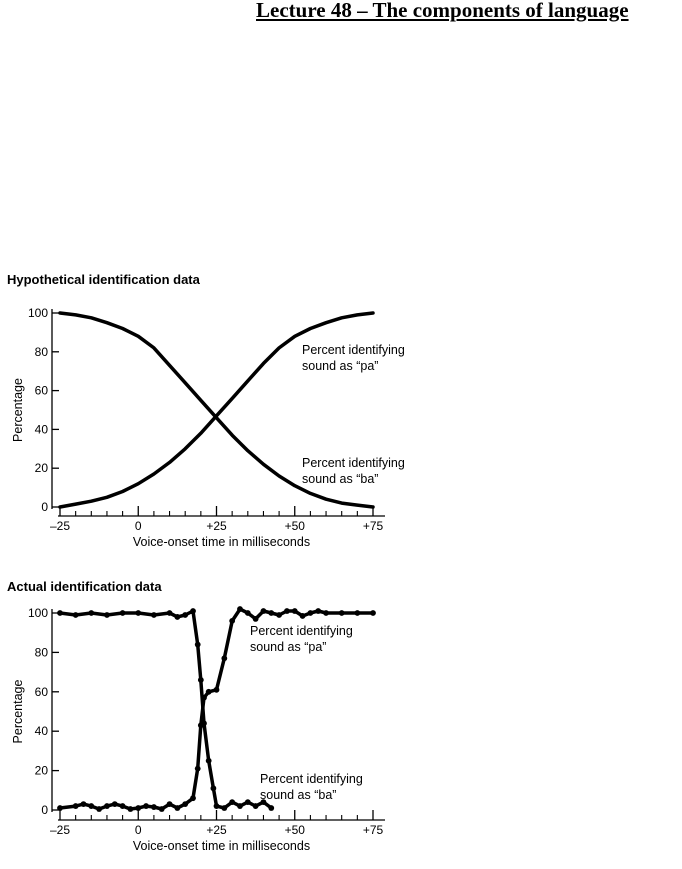 The width and height of the screenshot is (682, 869). I want to click on lecture-title: Lecture 48 – The components of language, so click(442, 11).